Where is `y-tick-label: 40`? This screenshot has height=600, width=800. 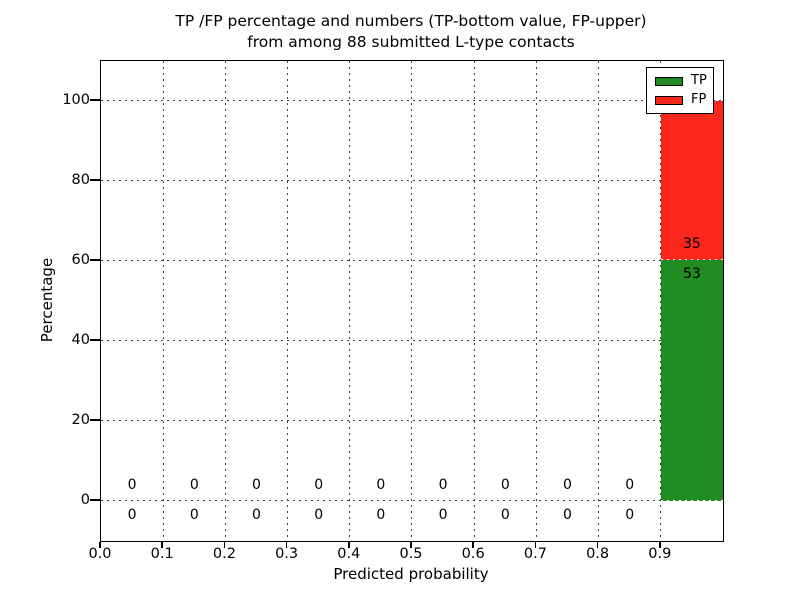
y-tick-label: 40 is located at coordinates (80, 340).